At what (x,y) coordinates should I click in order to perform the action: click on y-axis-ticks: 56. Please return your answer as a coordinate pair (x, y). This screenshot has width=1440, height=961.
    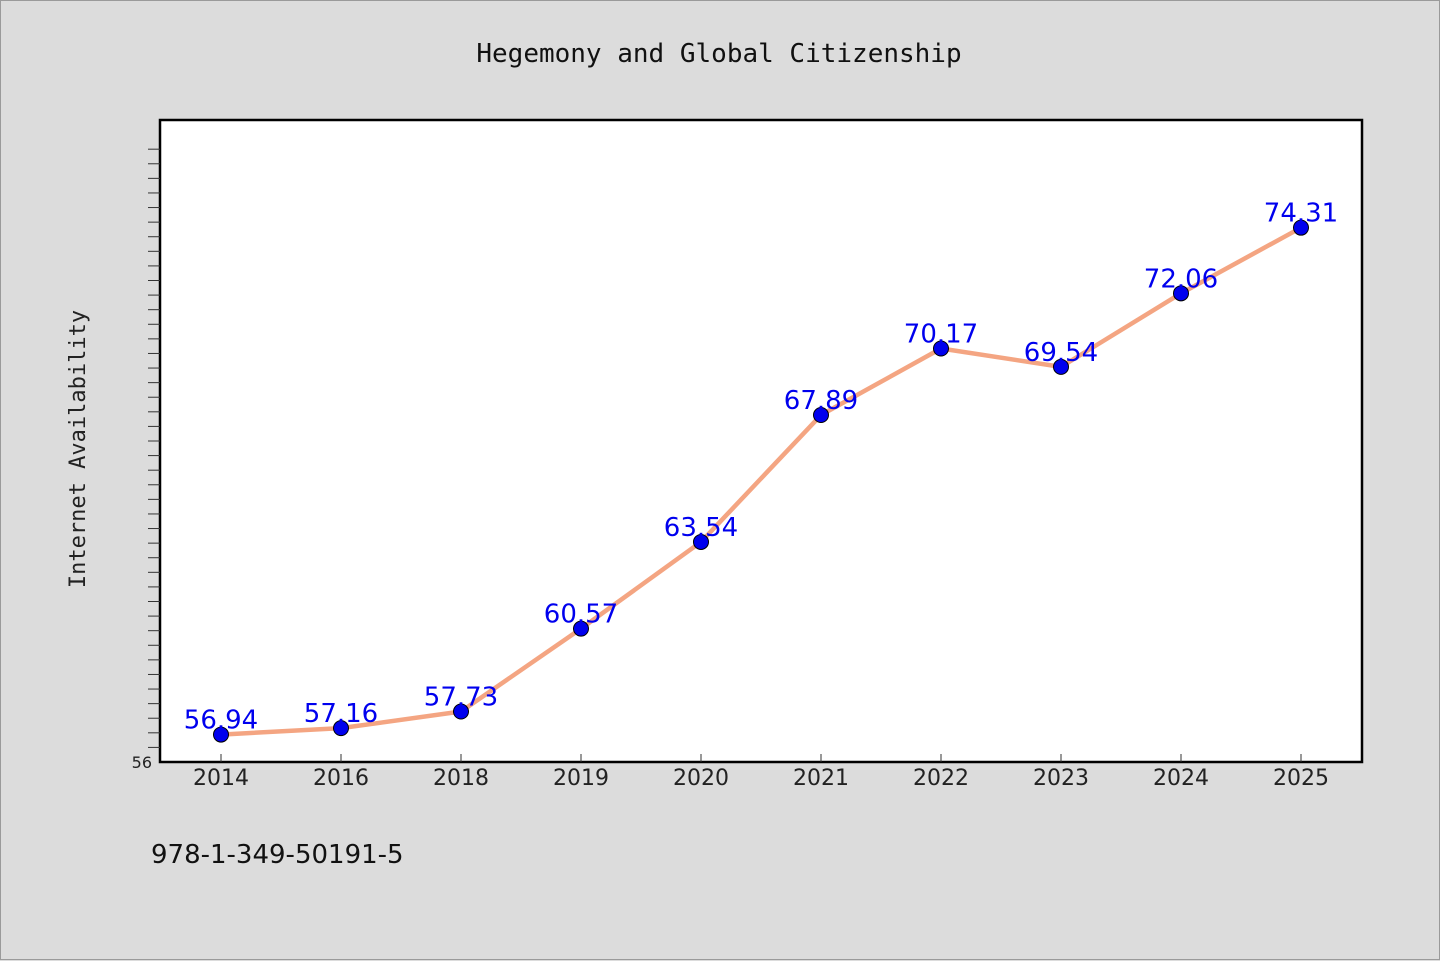
    Looking at the image, I should click on (146, 460).